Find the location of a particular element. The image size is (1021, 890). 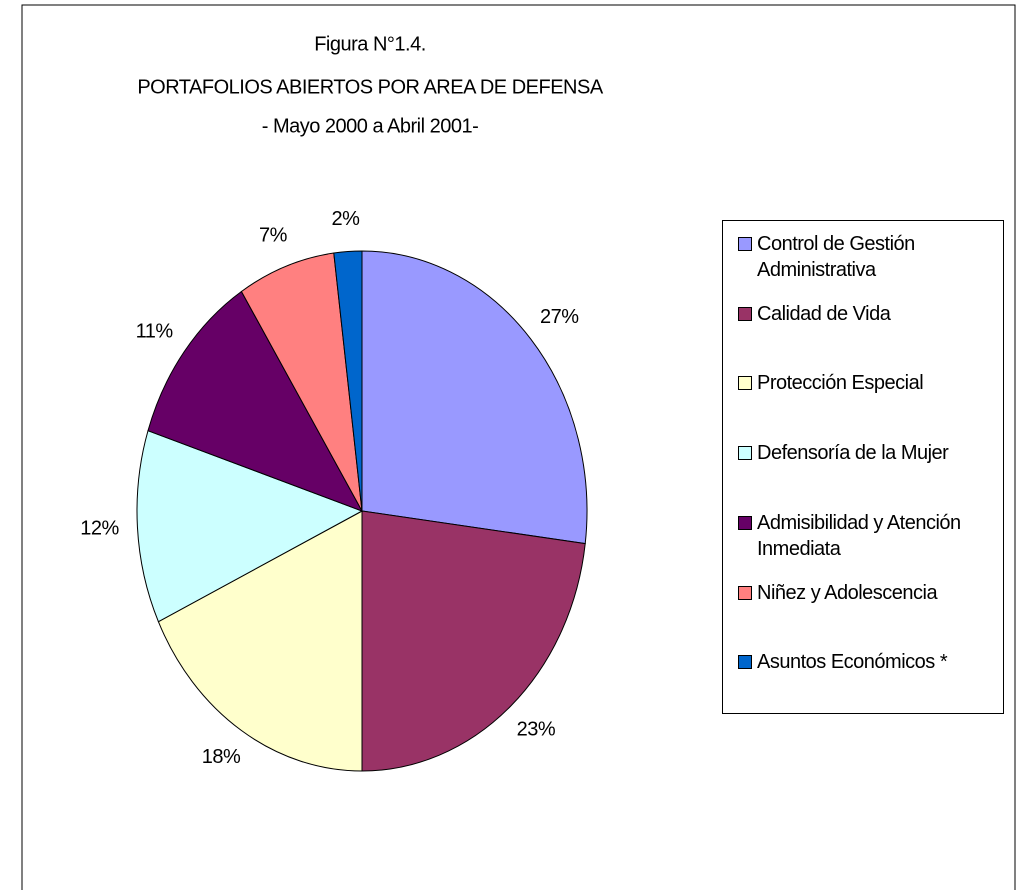

legend-item: Admisibilidad y Atención Inmediata is located at coordinates (868, 536).